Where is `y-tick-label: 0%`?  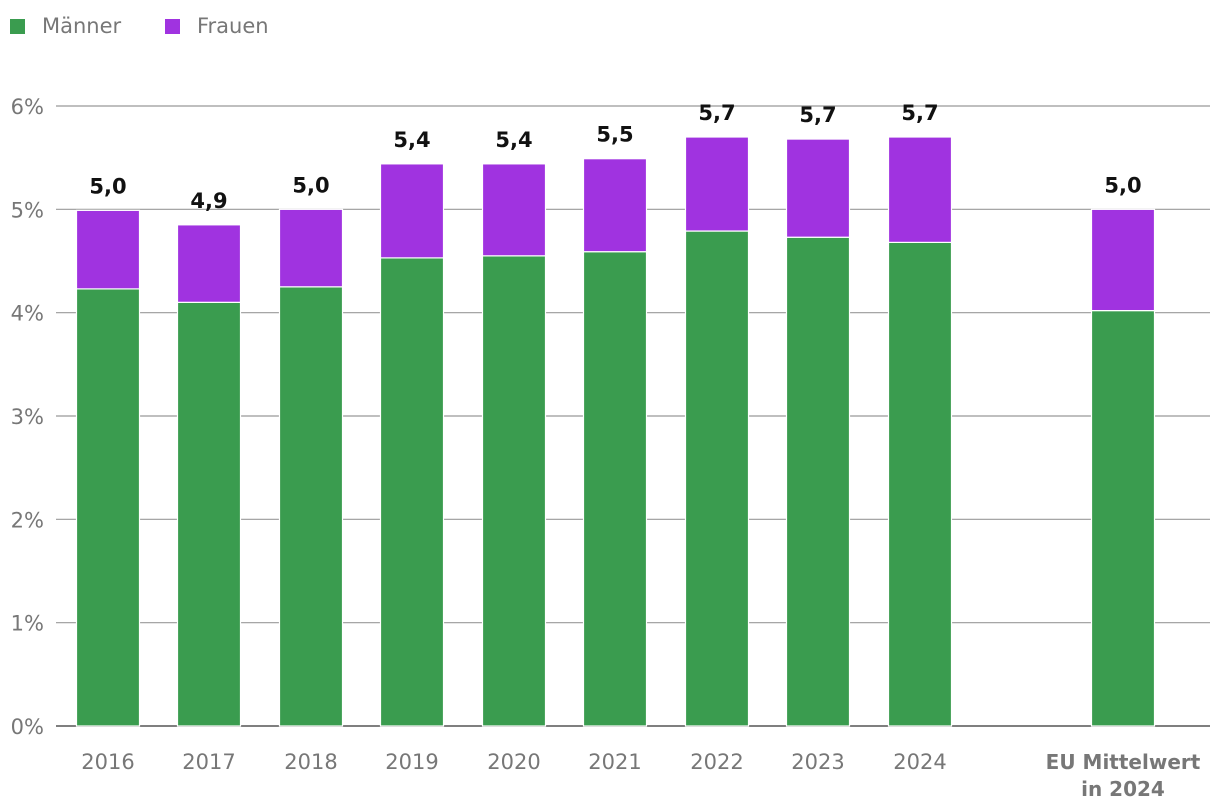 y-tick-label: 0% is located at coordinates (27, 727).